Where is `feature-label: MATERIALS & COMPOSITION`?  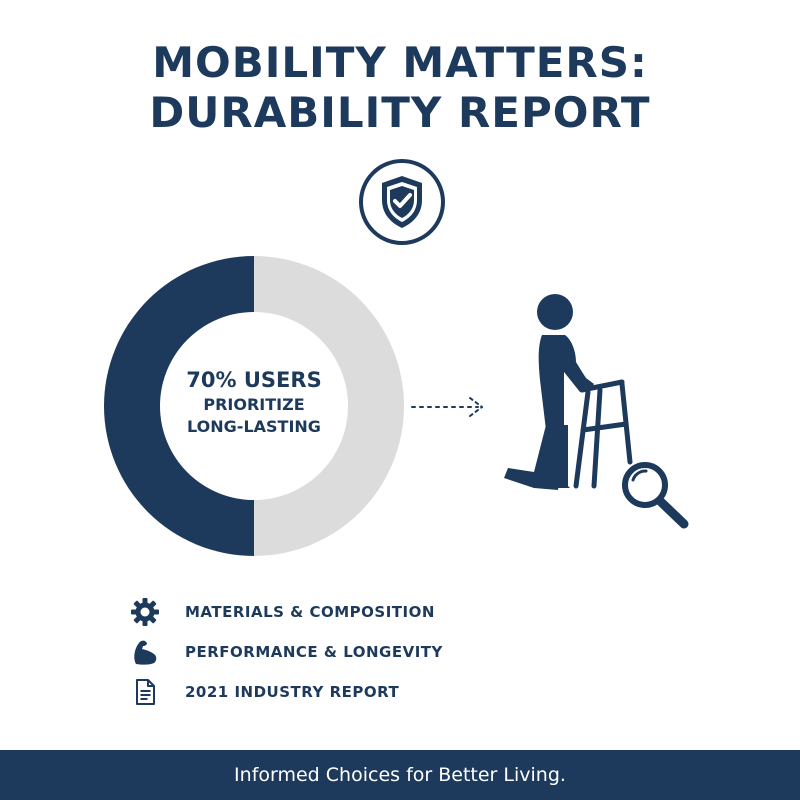 feature-label: MATERIALS & COMPOSITION is located at coordinates (310, 612).